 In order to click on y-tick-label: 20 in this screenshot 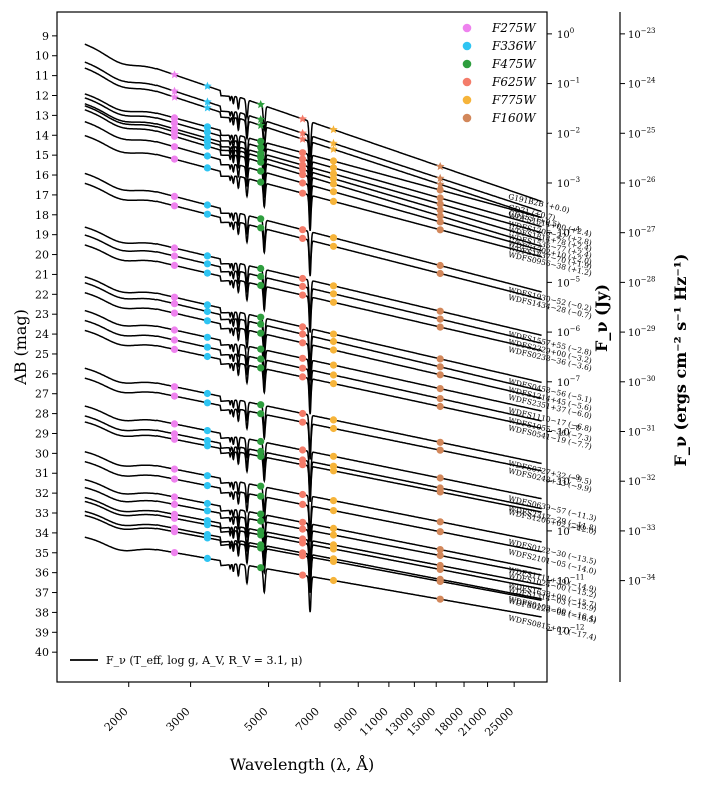, I will do `click(42, 255)`.